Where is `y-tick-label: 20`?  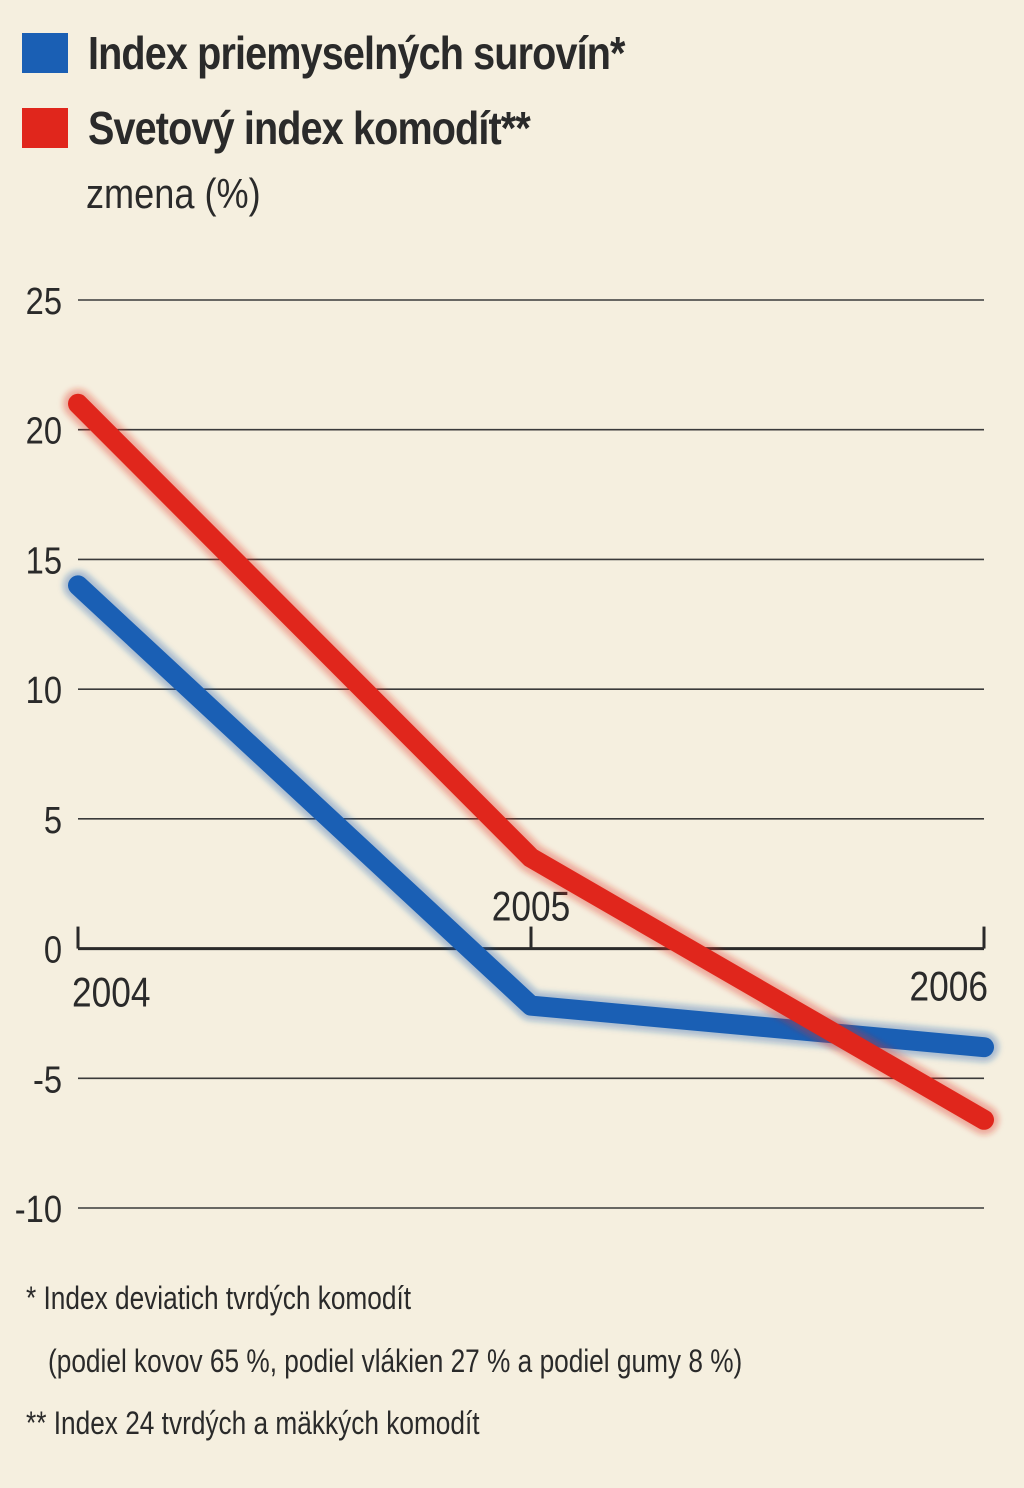
y-tick-label: 20 is located at coordinates (44, 430).